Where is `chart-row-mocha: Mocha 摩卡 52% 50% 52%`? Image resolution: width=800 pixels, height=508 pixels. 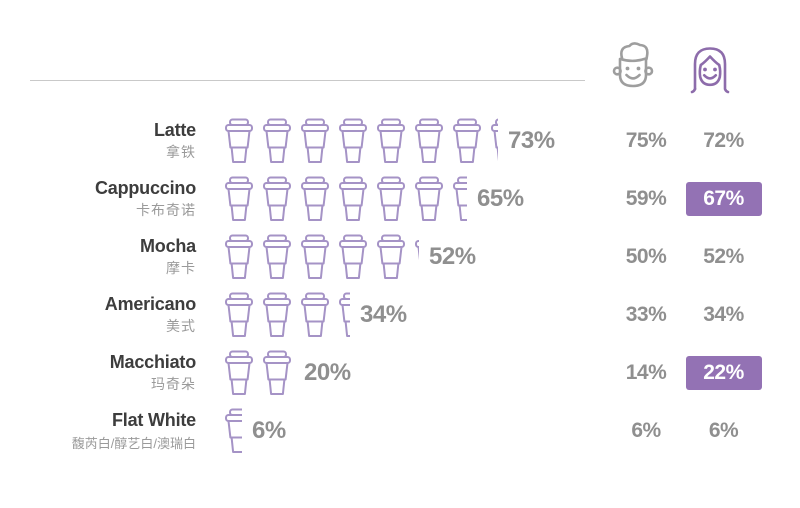 chart-row-mocha: Mocha 摩卡 52% 50% 52% is located at coordinates (403, 257).